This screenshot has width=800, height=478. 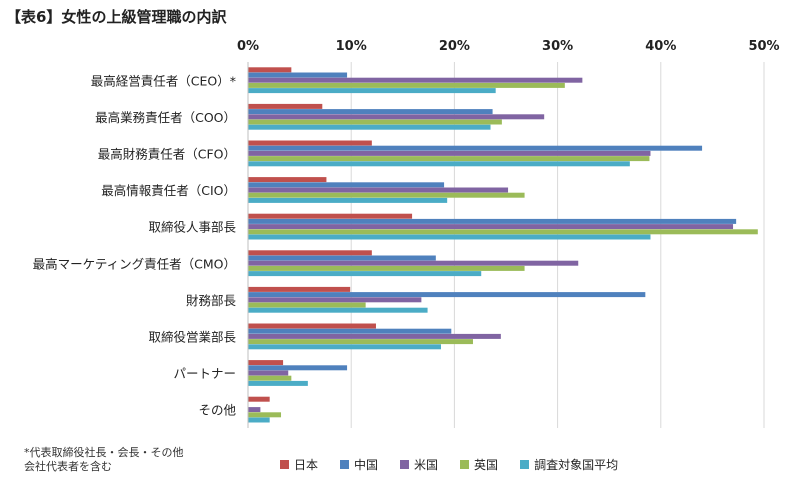 I want to click on x-tick-label: 10%, so click(x=351, y=46).